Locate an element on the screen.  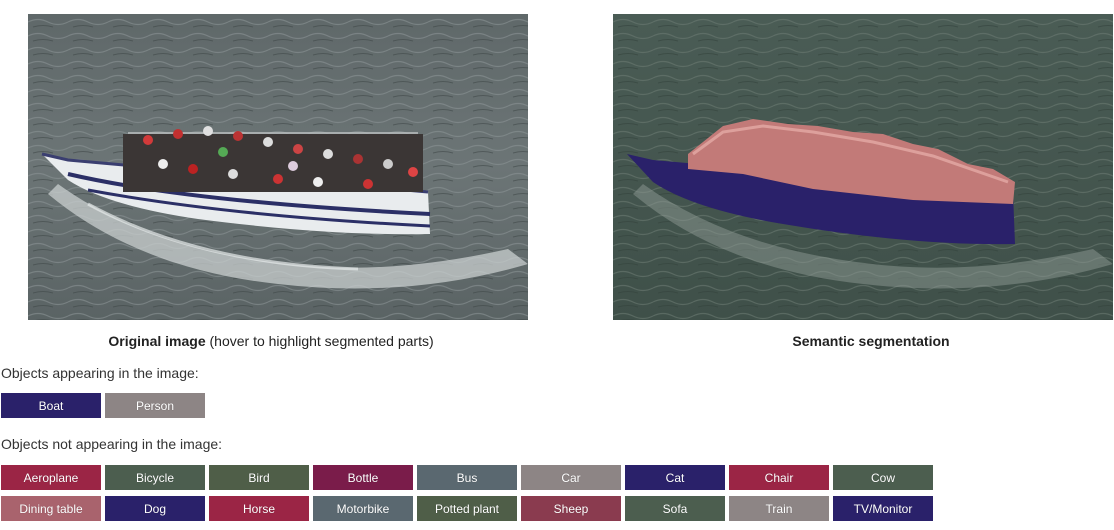
object-class-chip-bottle: Bottle is located at coordinates (363, 477).